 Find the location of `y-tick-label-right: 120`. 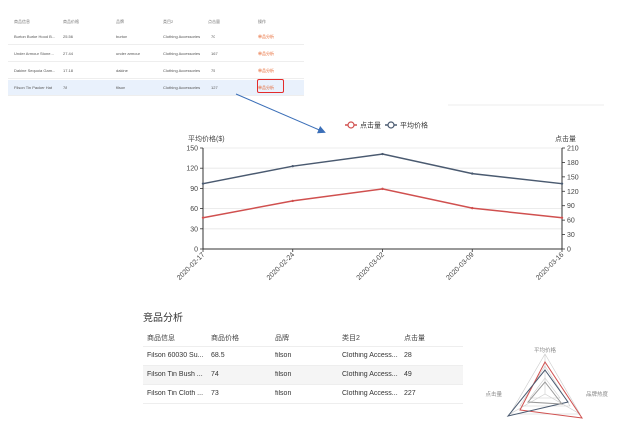

y-tick-label-right: 120 is located at coordinates (573, 192).